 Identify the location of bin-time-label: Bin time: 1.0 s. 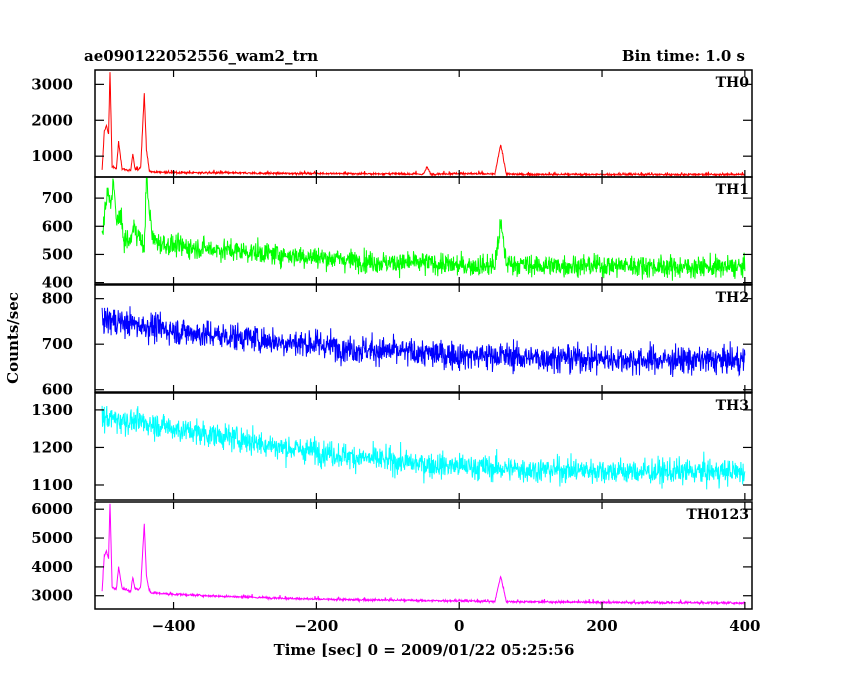
(683, 56).